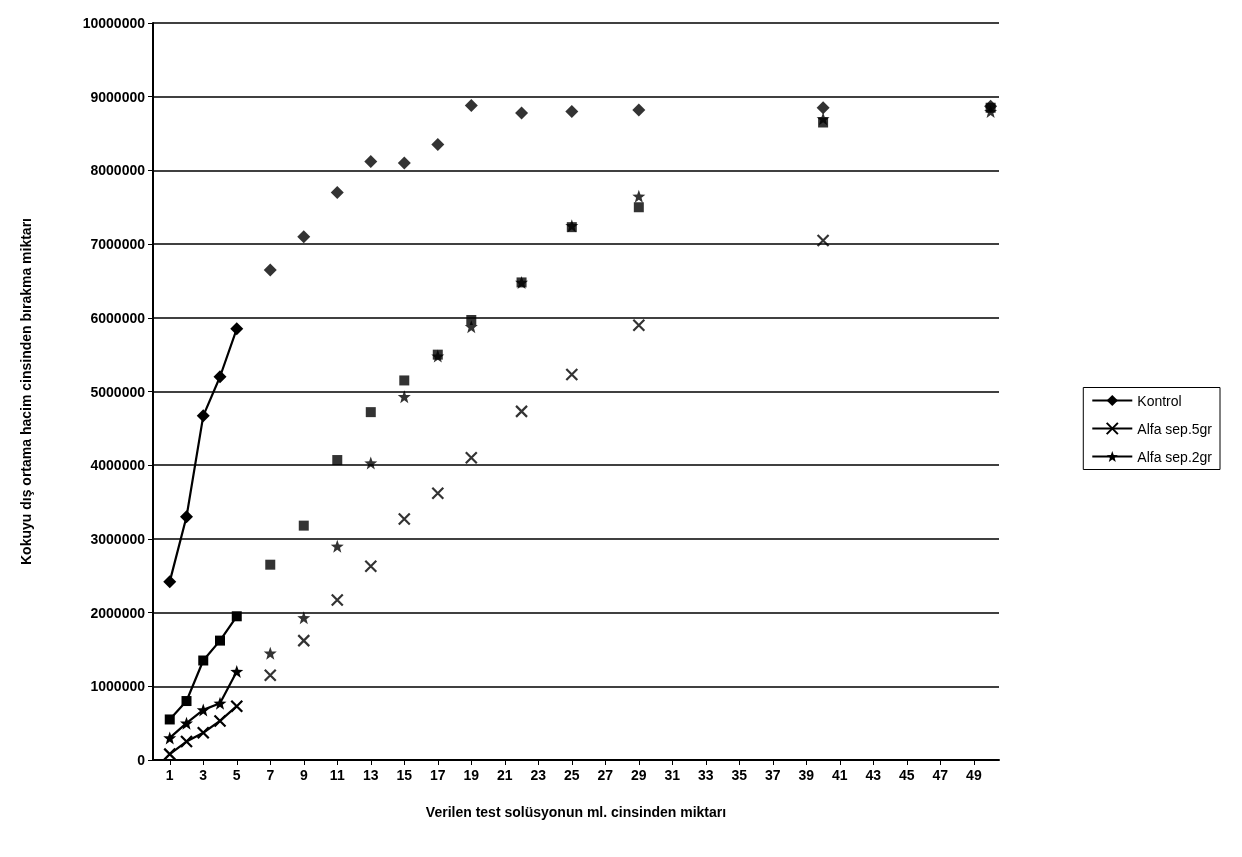 Image resolution: width=1242 pixels, height=857 pixels. I want to click on x-tick-label: 13, so click(370, 775).